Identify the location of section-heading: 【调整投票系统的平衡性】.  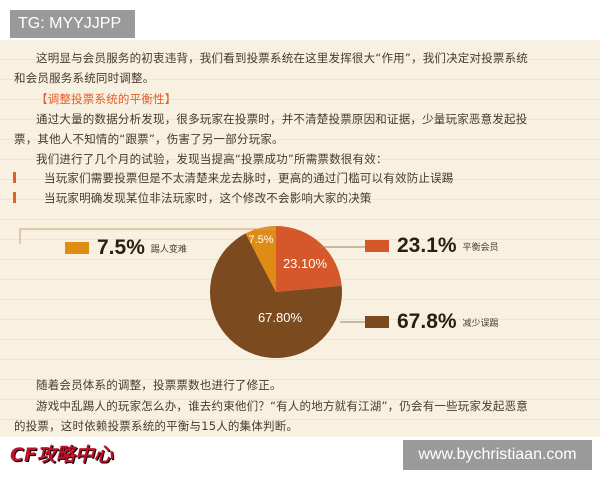
(106, 99).